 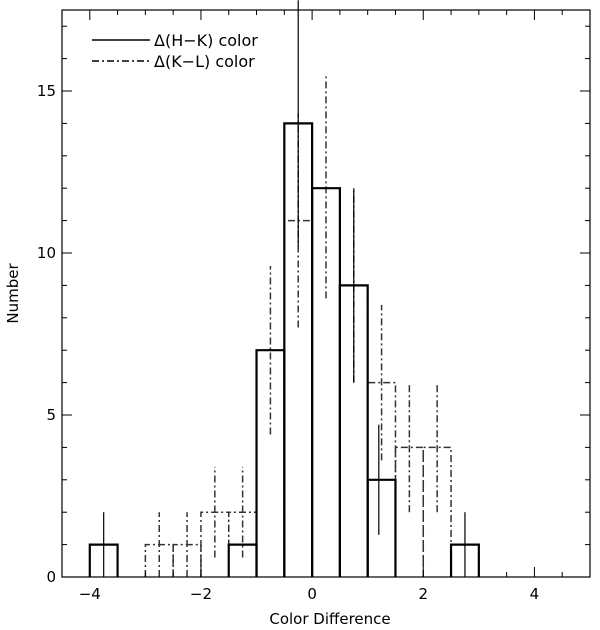 What do you see at coordinates (51, 415) in the screenshot?
I see `y-tick-label: 5` at bounding box center [51, 415].